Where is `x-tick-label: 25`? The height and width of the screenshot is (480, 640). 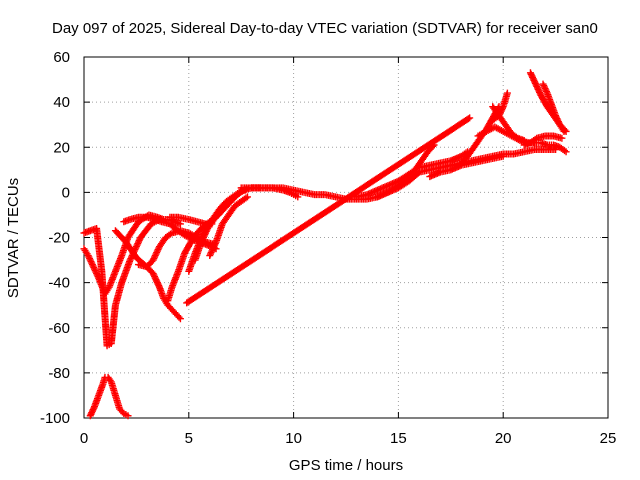 x-tick-label: 25 is located at coordinates (608, 438).